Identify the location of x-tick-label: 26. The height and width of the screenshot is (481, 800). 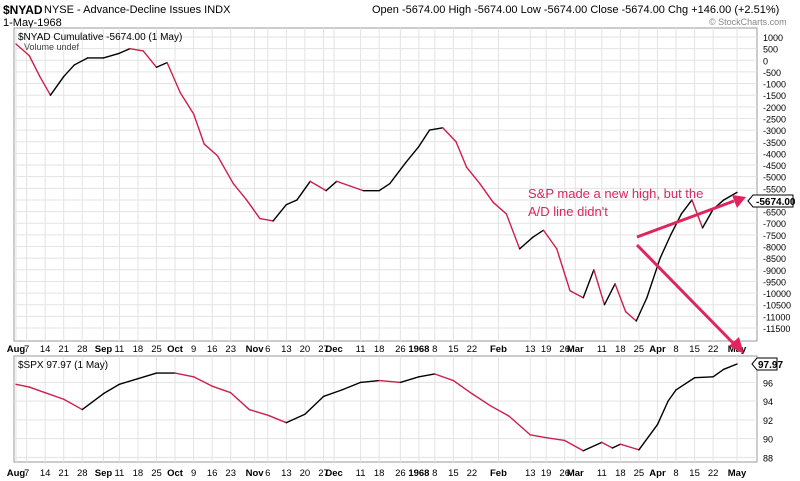
(400, 349).